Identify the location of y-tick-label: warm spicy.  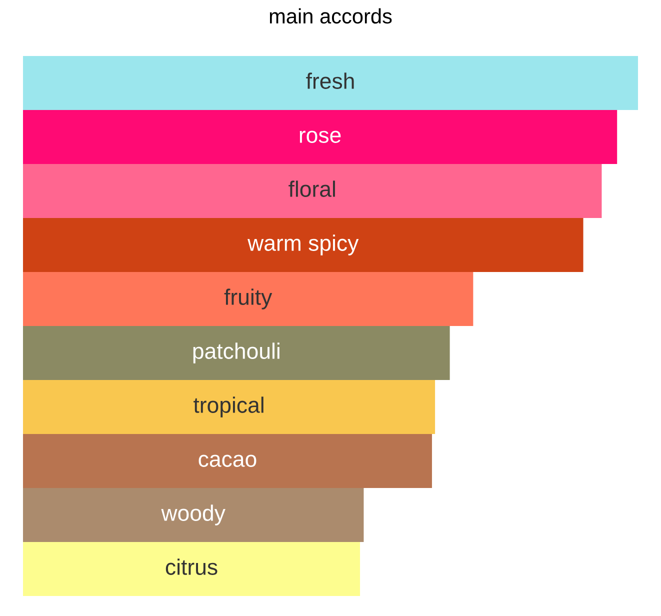
(303, 245).